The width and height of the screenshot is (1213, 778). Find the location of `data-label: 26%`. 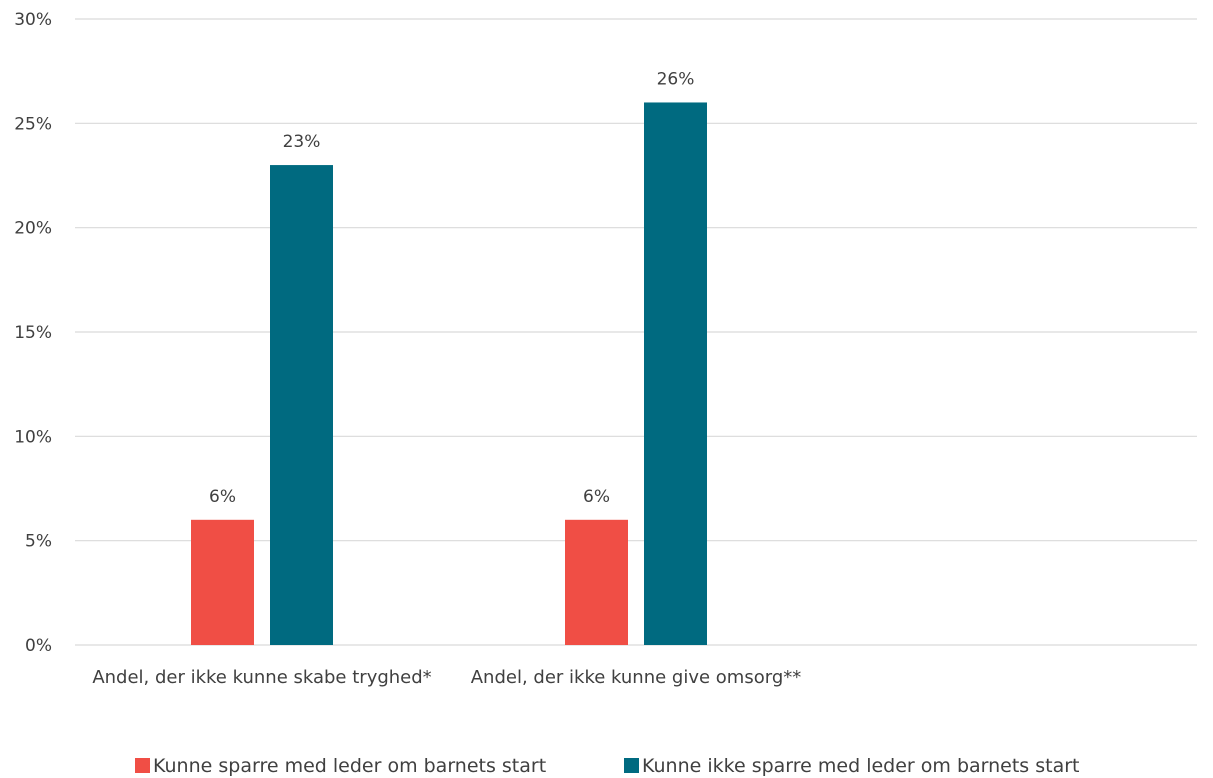

data-label: 26% is located at coordinates (676, 79).